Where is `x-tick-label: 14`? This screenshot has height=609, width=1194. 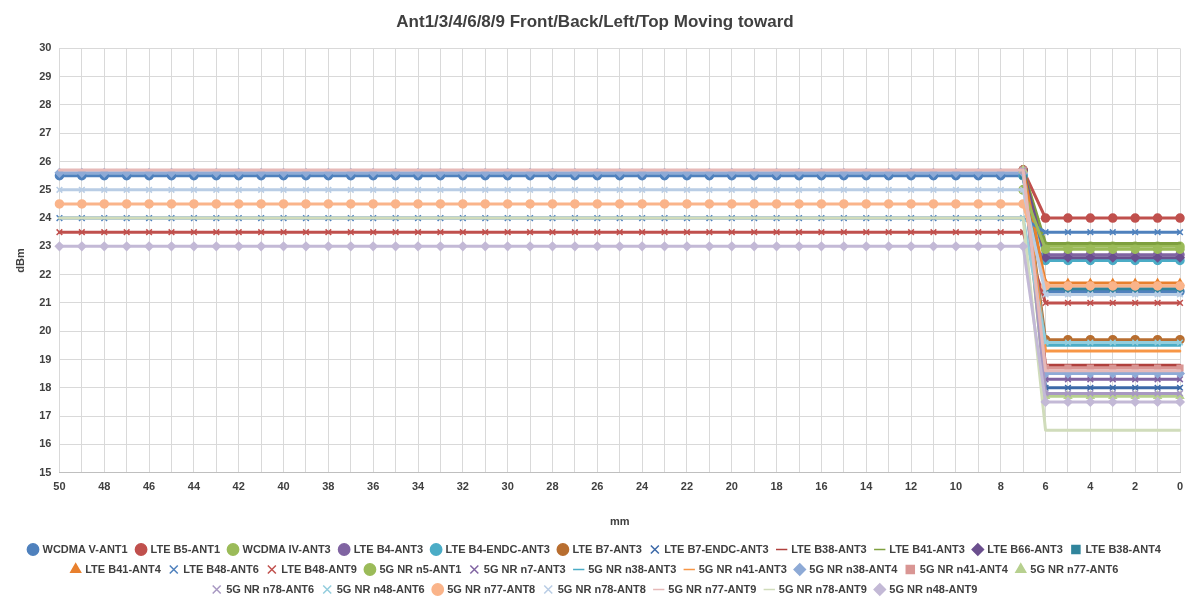 x-tick-label: 14 is located at coordinates (867, 486).